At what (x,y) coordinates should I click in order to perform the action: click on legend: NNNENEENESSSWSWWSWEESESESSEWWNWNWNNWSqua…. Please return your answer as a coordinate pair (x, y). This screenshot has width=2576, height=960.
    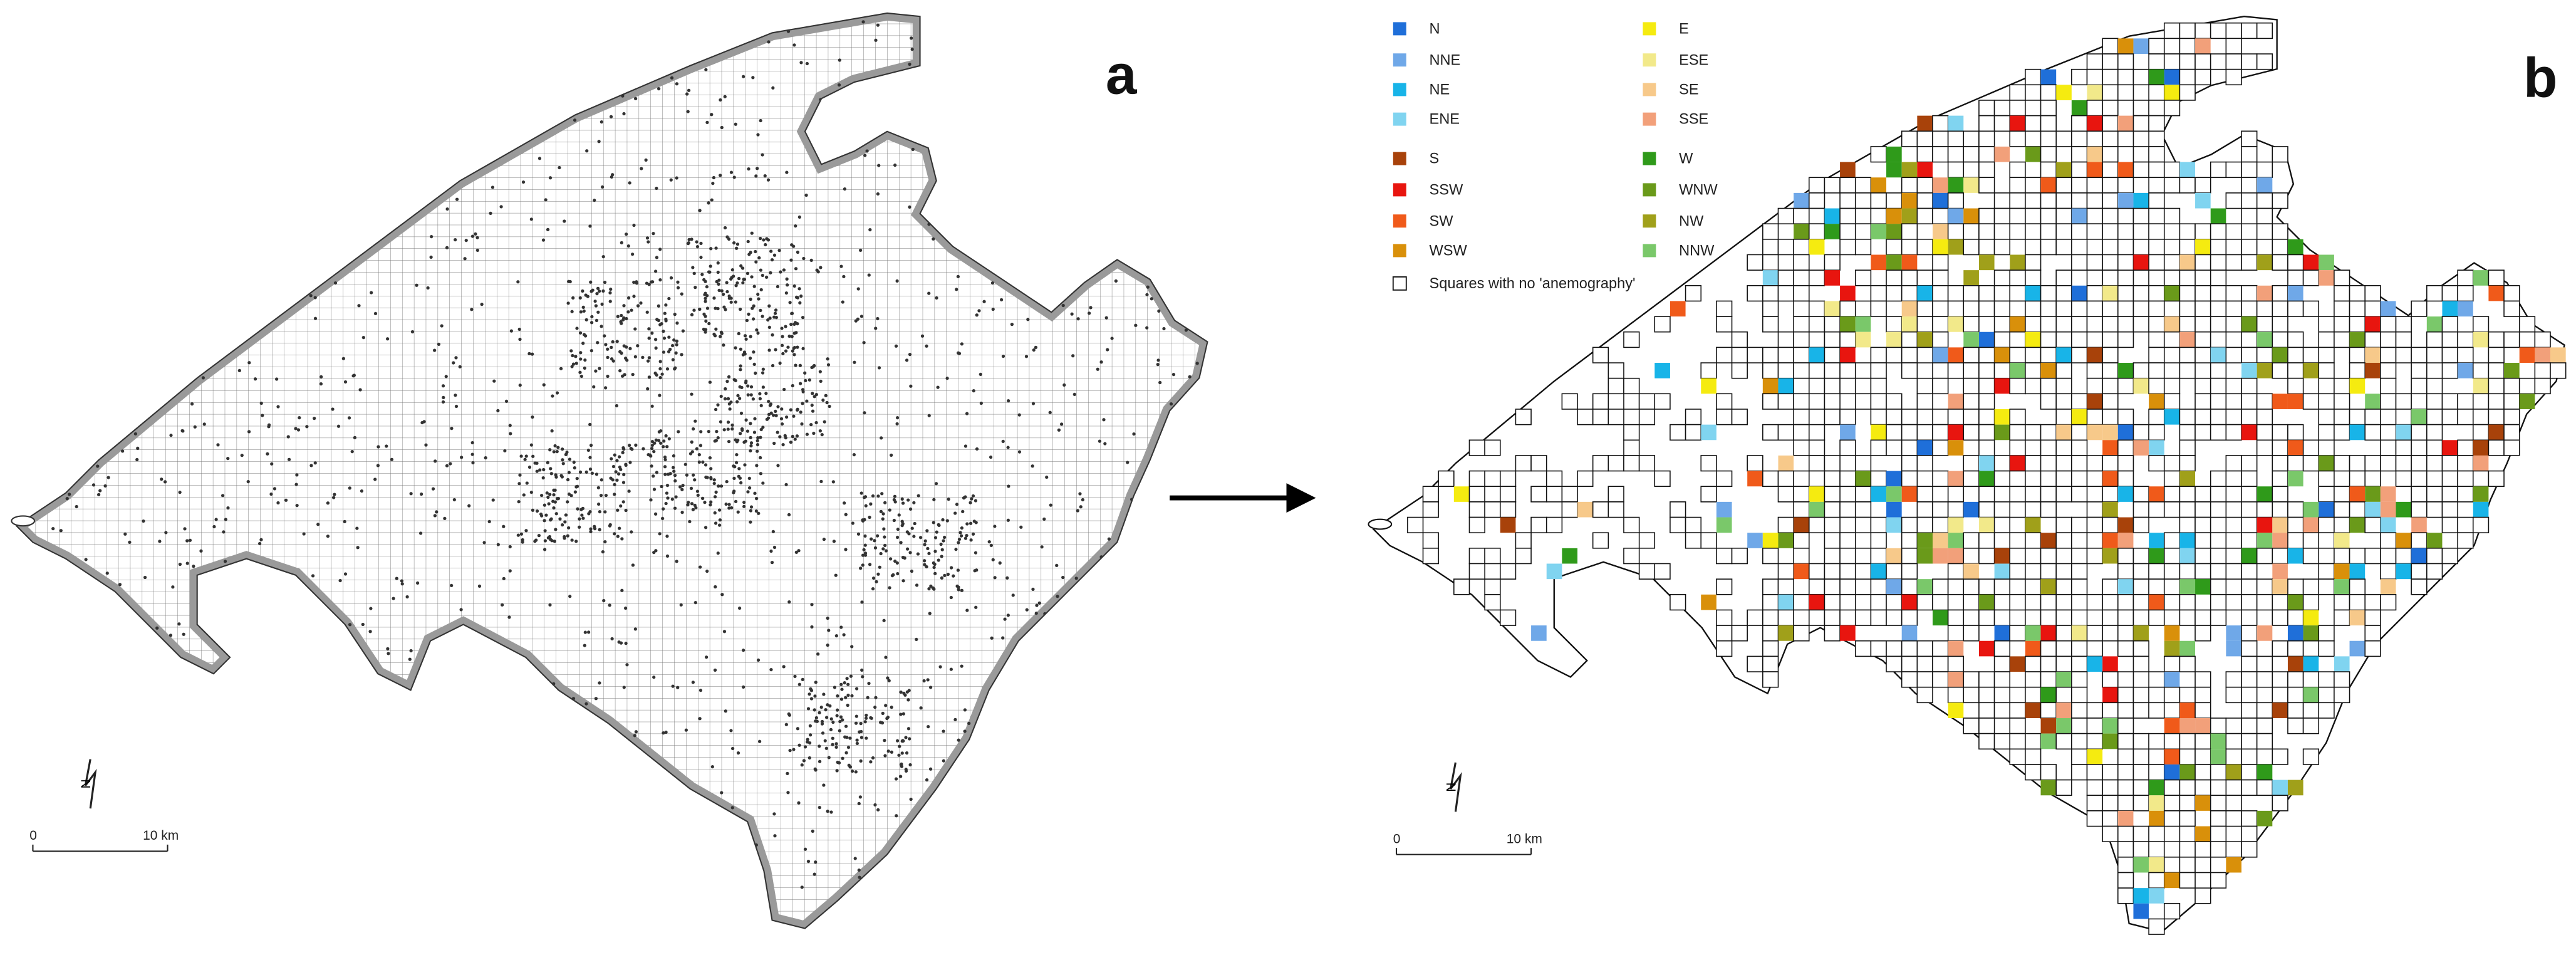
    Looking at the image, I should click on (1555, 157).